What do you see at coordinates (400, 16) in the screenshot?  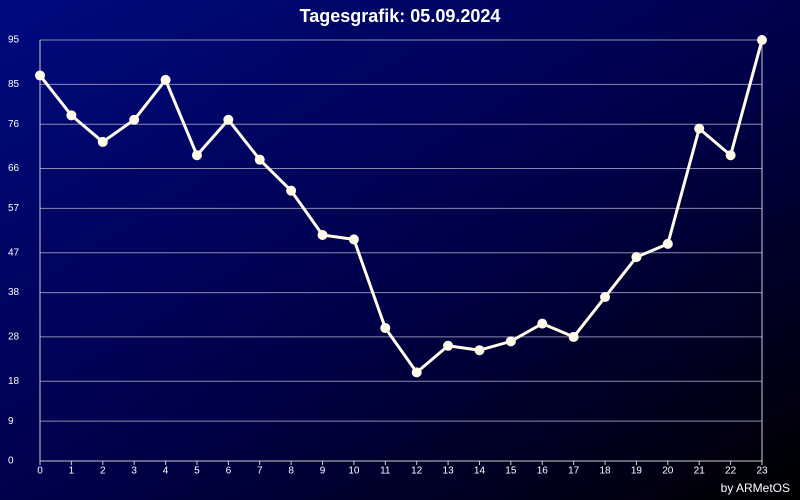 I see `chart-title: Tagesgrafik: 05.09.2024` at bounding box center [400, 16].